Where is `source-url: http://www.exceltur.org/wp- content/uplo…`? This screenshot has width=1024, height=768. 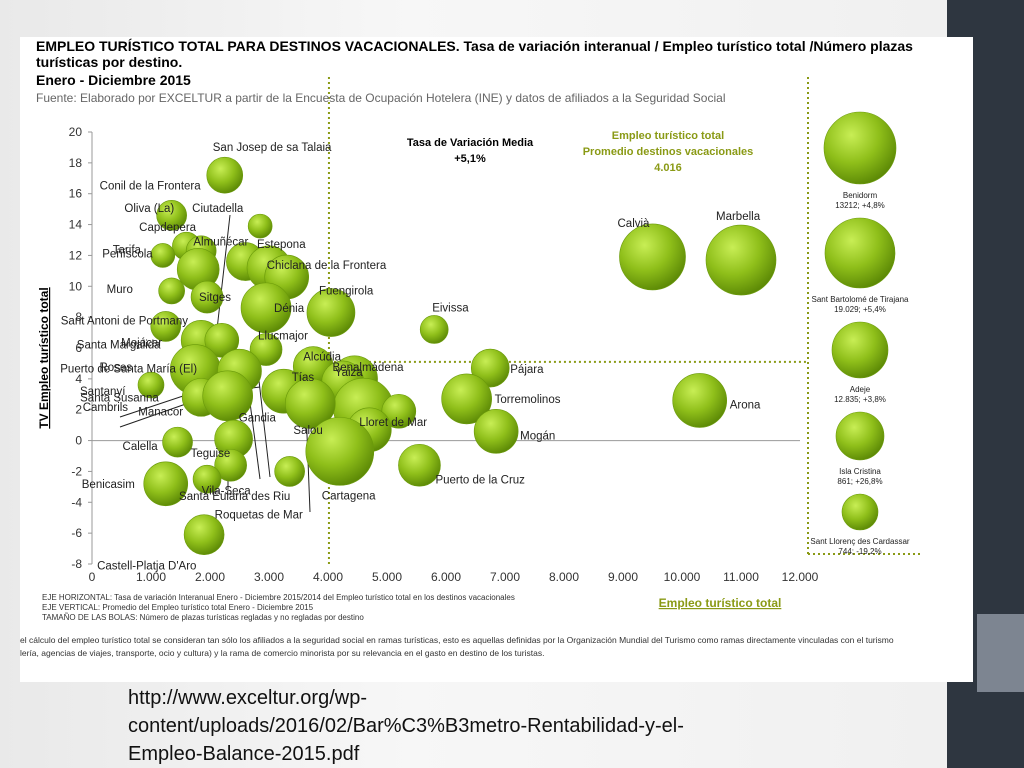
source-url: http://www.exceltur.org/wp- content/uplo… is located at coordinates (528, 726).